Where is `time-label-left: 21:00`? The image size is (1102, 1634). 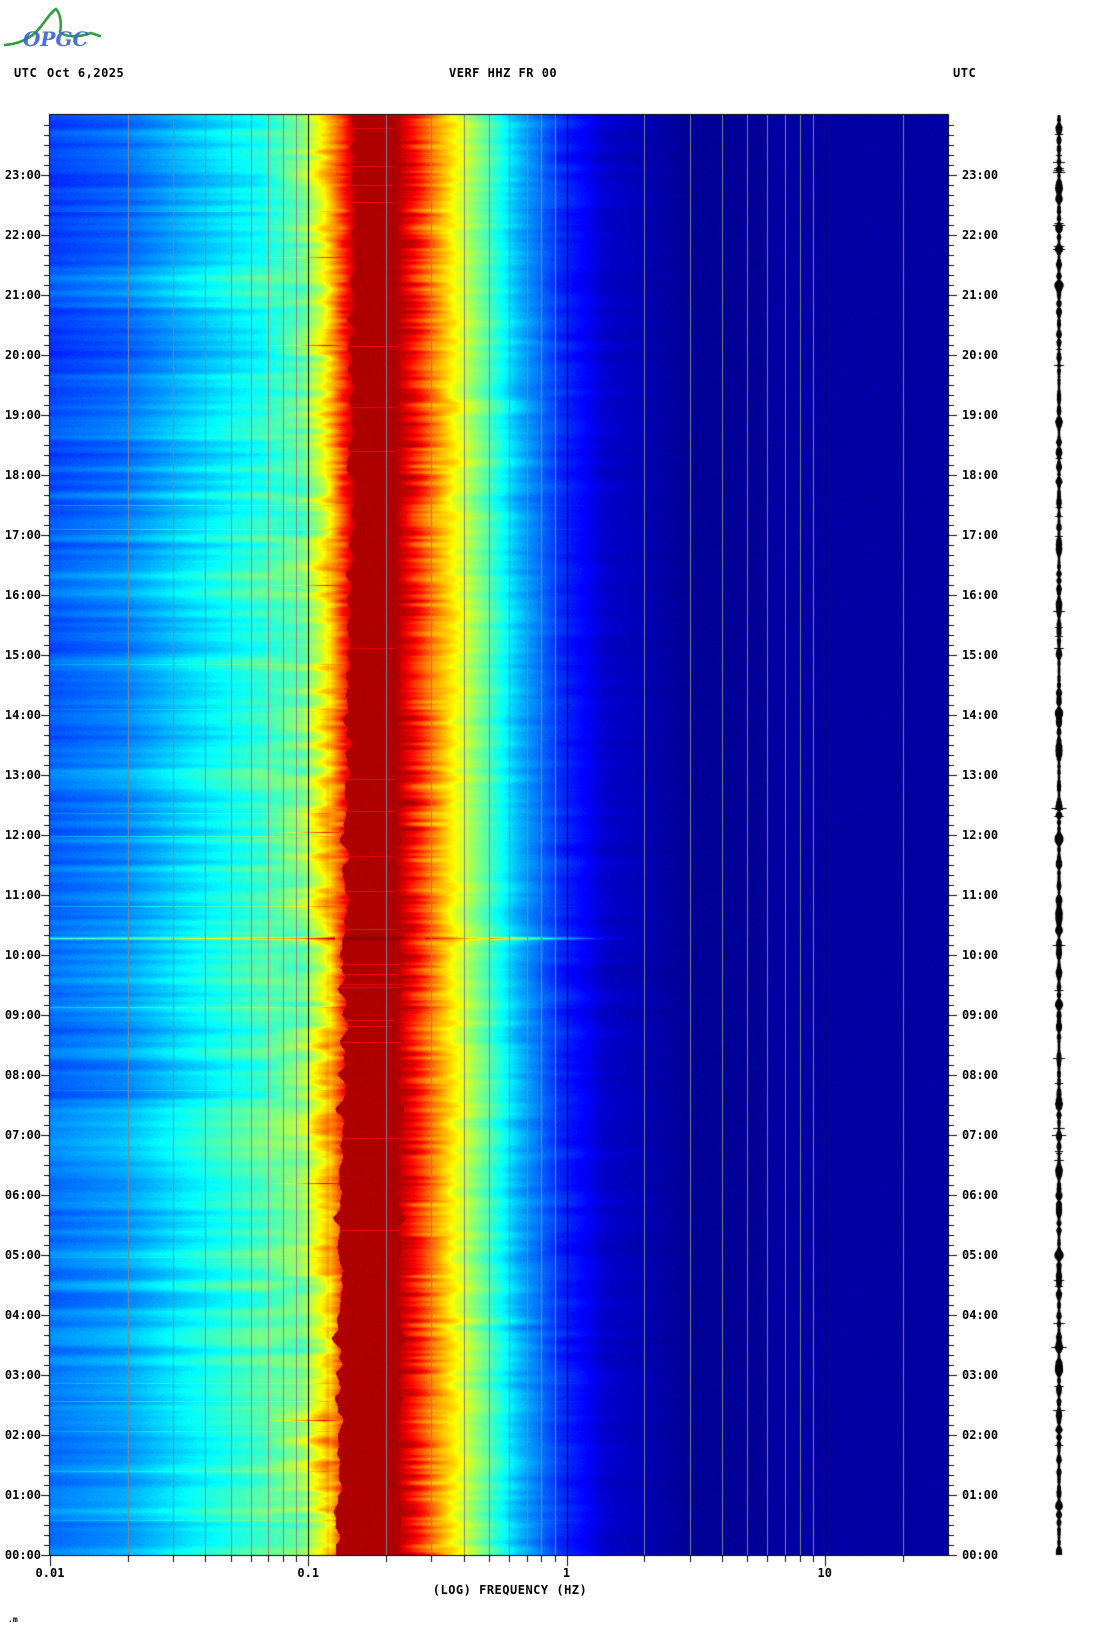 time-label-left: 21:00 is located at coordinates (22, 295).